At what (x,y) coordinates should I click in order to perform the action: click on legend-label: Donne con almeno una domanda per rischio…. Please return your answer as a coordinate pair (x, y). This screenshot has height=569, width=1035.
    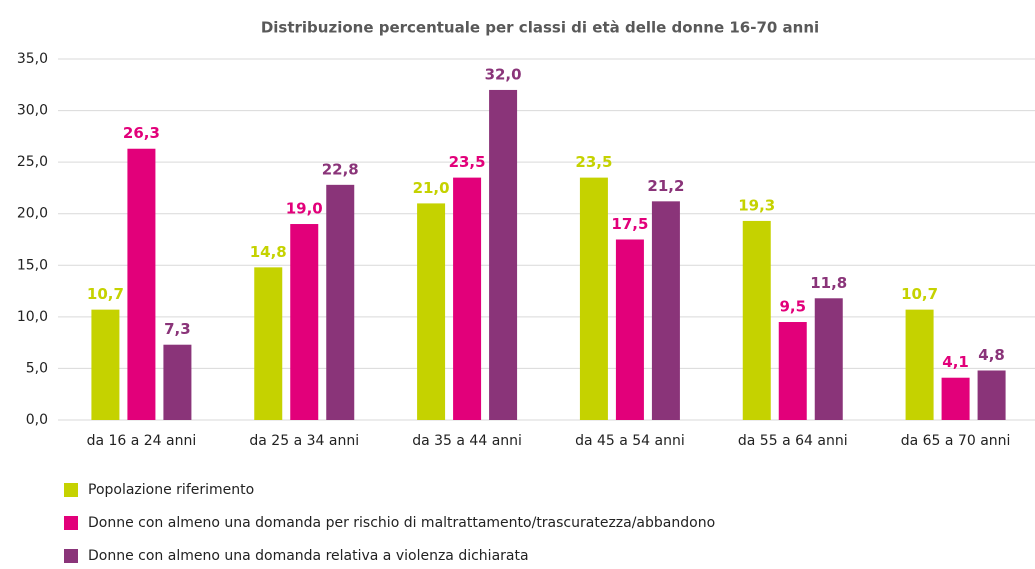
    Looking at the image, I should click on (401, 523).